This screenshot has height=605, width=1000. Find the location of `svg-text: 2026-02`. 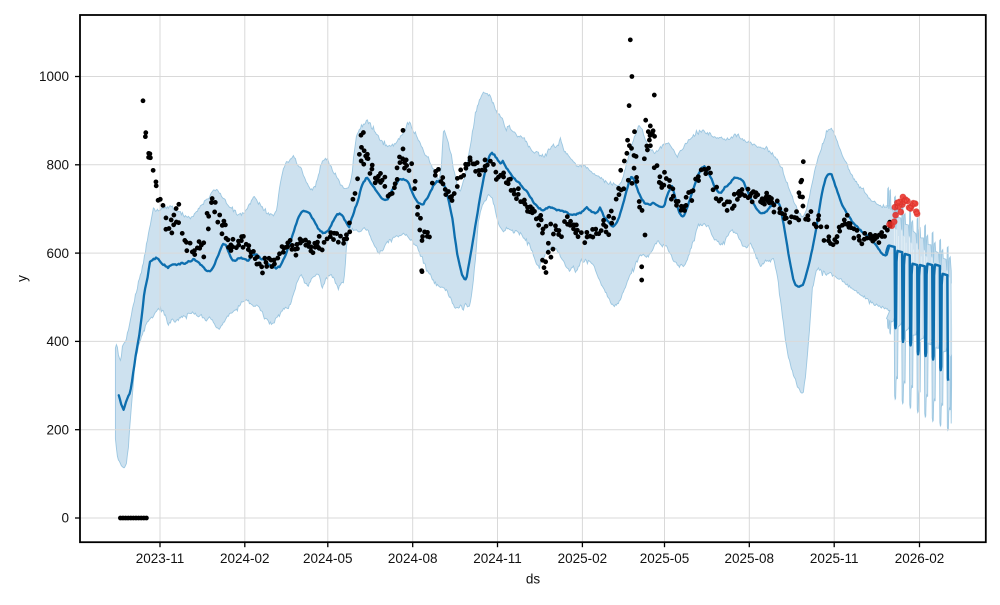

svg-text: 2026-02 is located at coordinates (920, 558).